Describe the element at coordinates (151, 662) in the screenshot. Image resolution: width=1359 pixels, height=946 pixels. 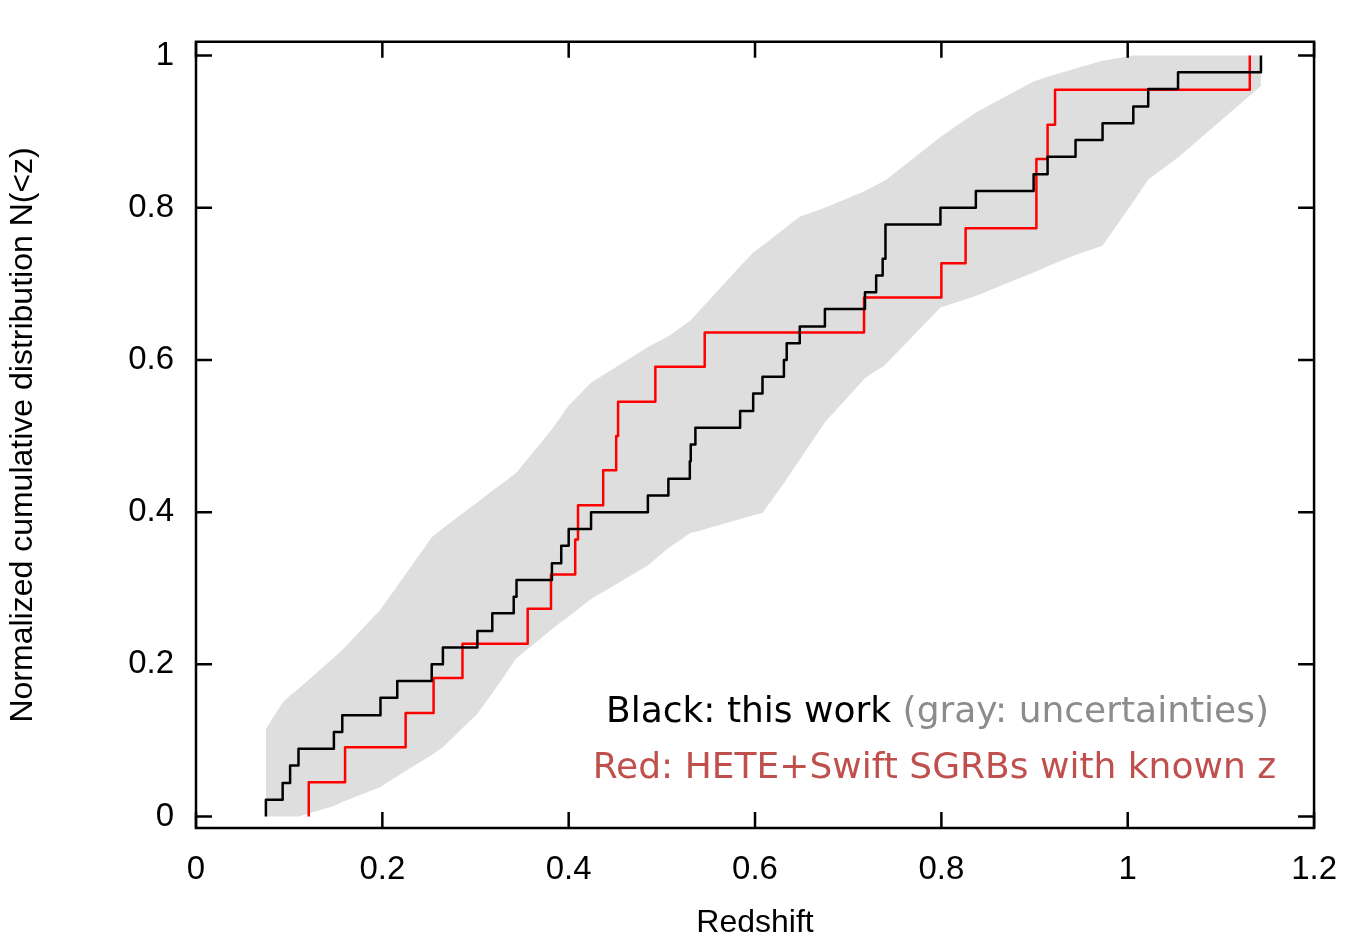
I see `y-tick-label: 0.2` at that location.